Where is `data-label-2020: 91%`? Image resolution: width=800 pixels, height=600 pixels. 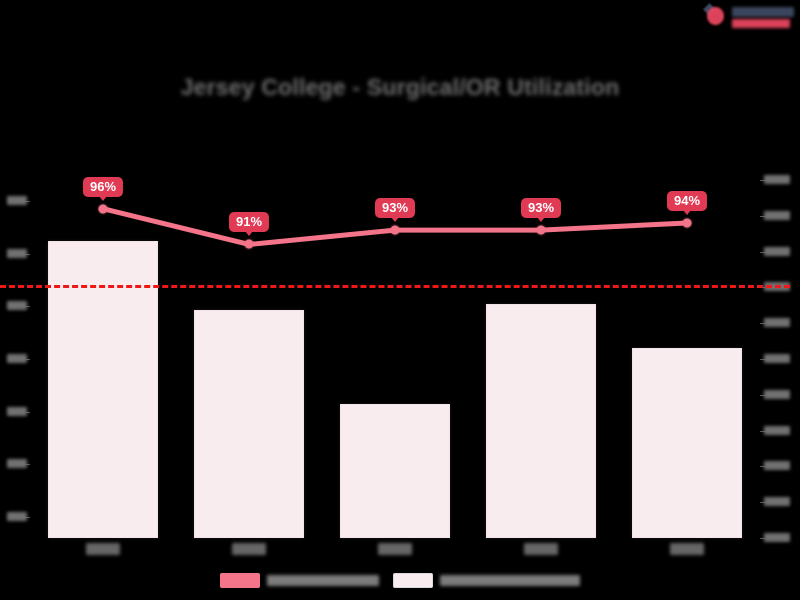 data-label-2020: 91% is located at coordinates (249, 224).